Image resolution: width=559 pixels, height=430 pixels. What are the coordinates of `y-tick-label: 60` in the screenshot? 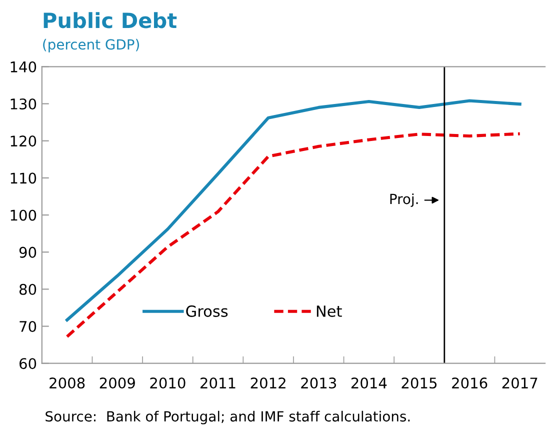 It's located at (28, 364).